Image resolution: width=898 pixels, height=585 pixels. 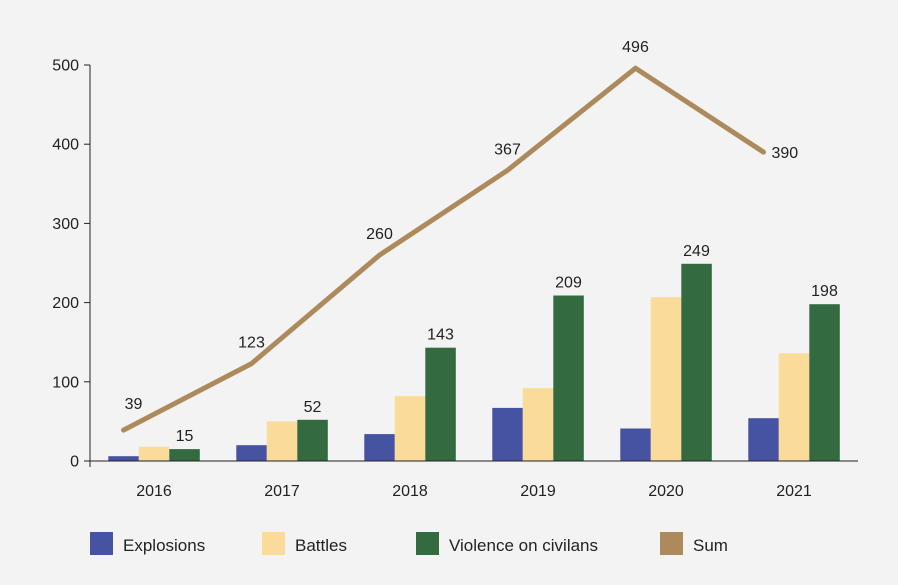 I want to click on legend: Explosions Battles Violence on civilans Sum, so click(x=409, y=543).